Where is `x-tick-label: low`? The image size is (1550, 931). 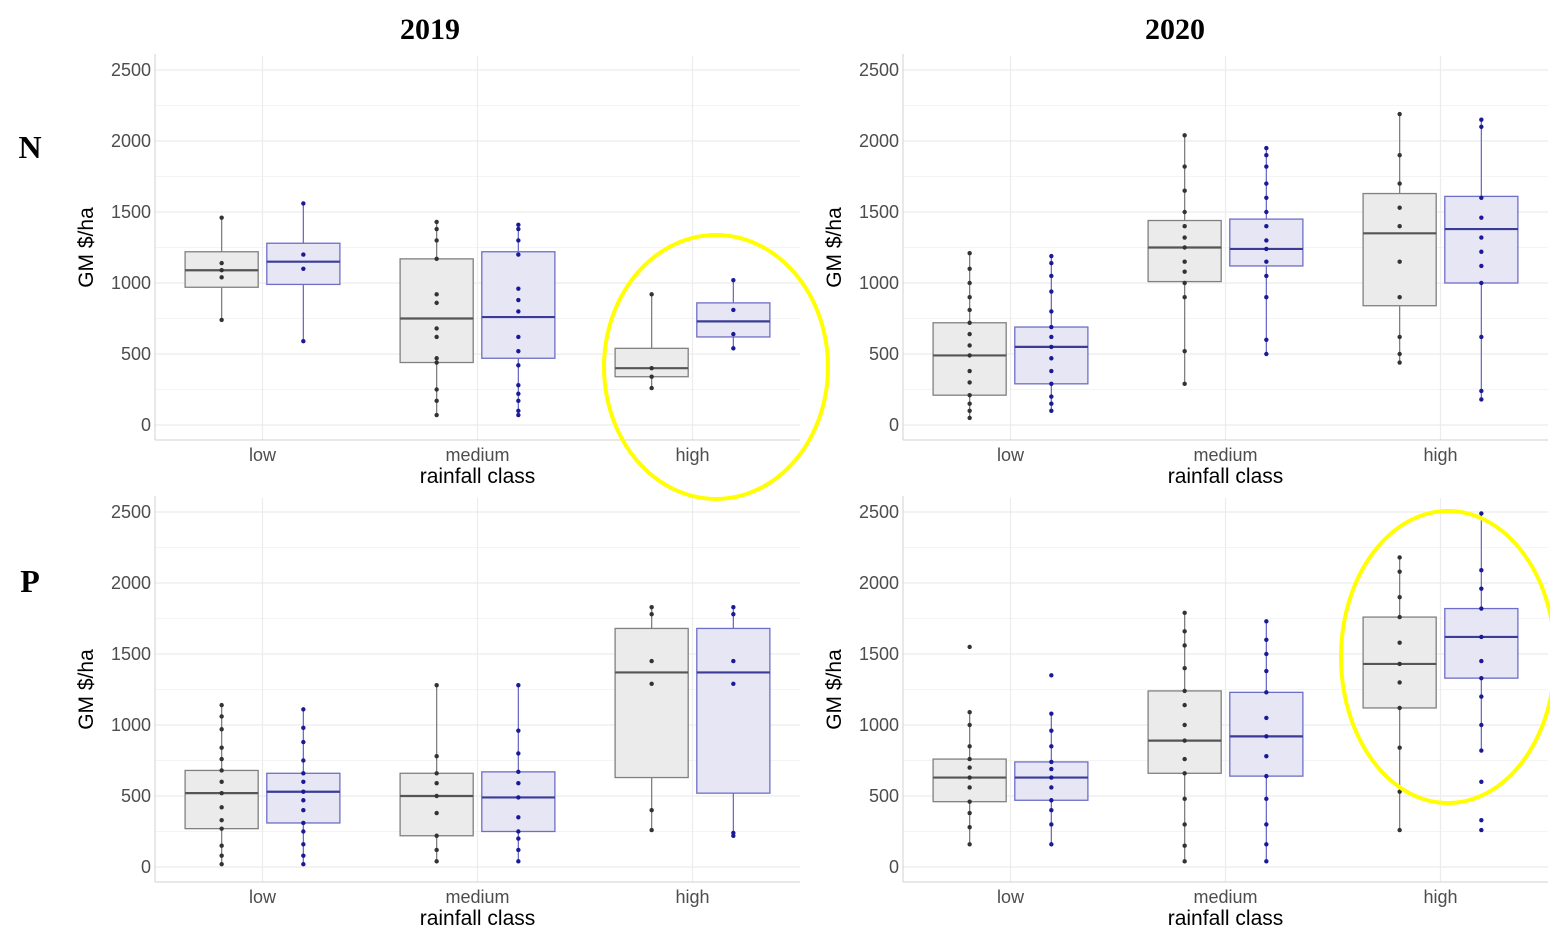
x-tick-label: low is located at coordinates (263, 455).